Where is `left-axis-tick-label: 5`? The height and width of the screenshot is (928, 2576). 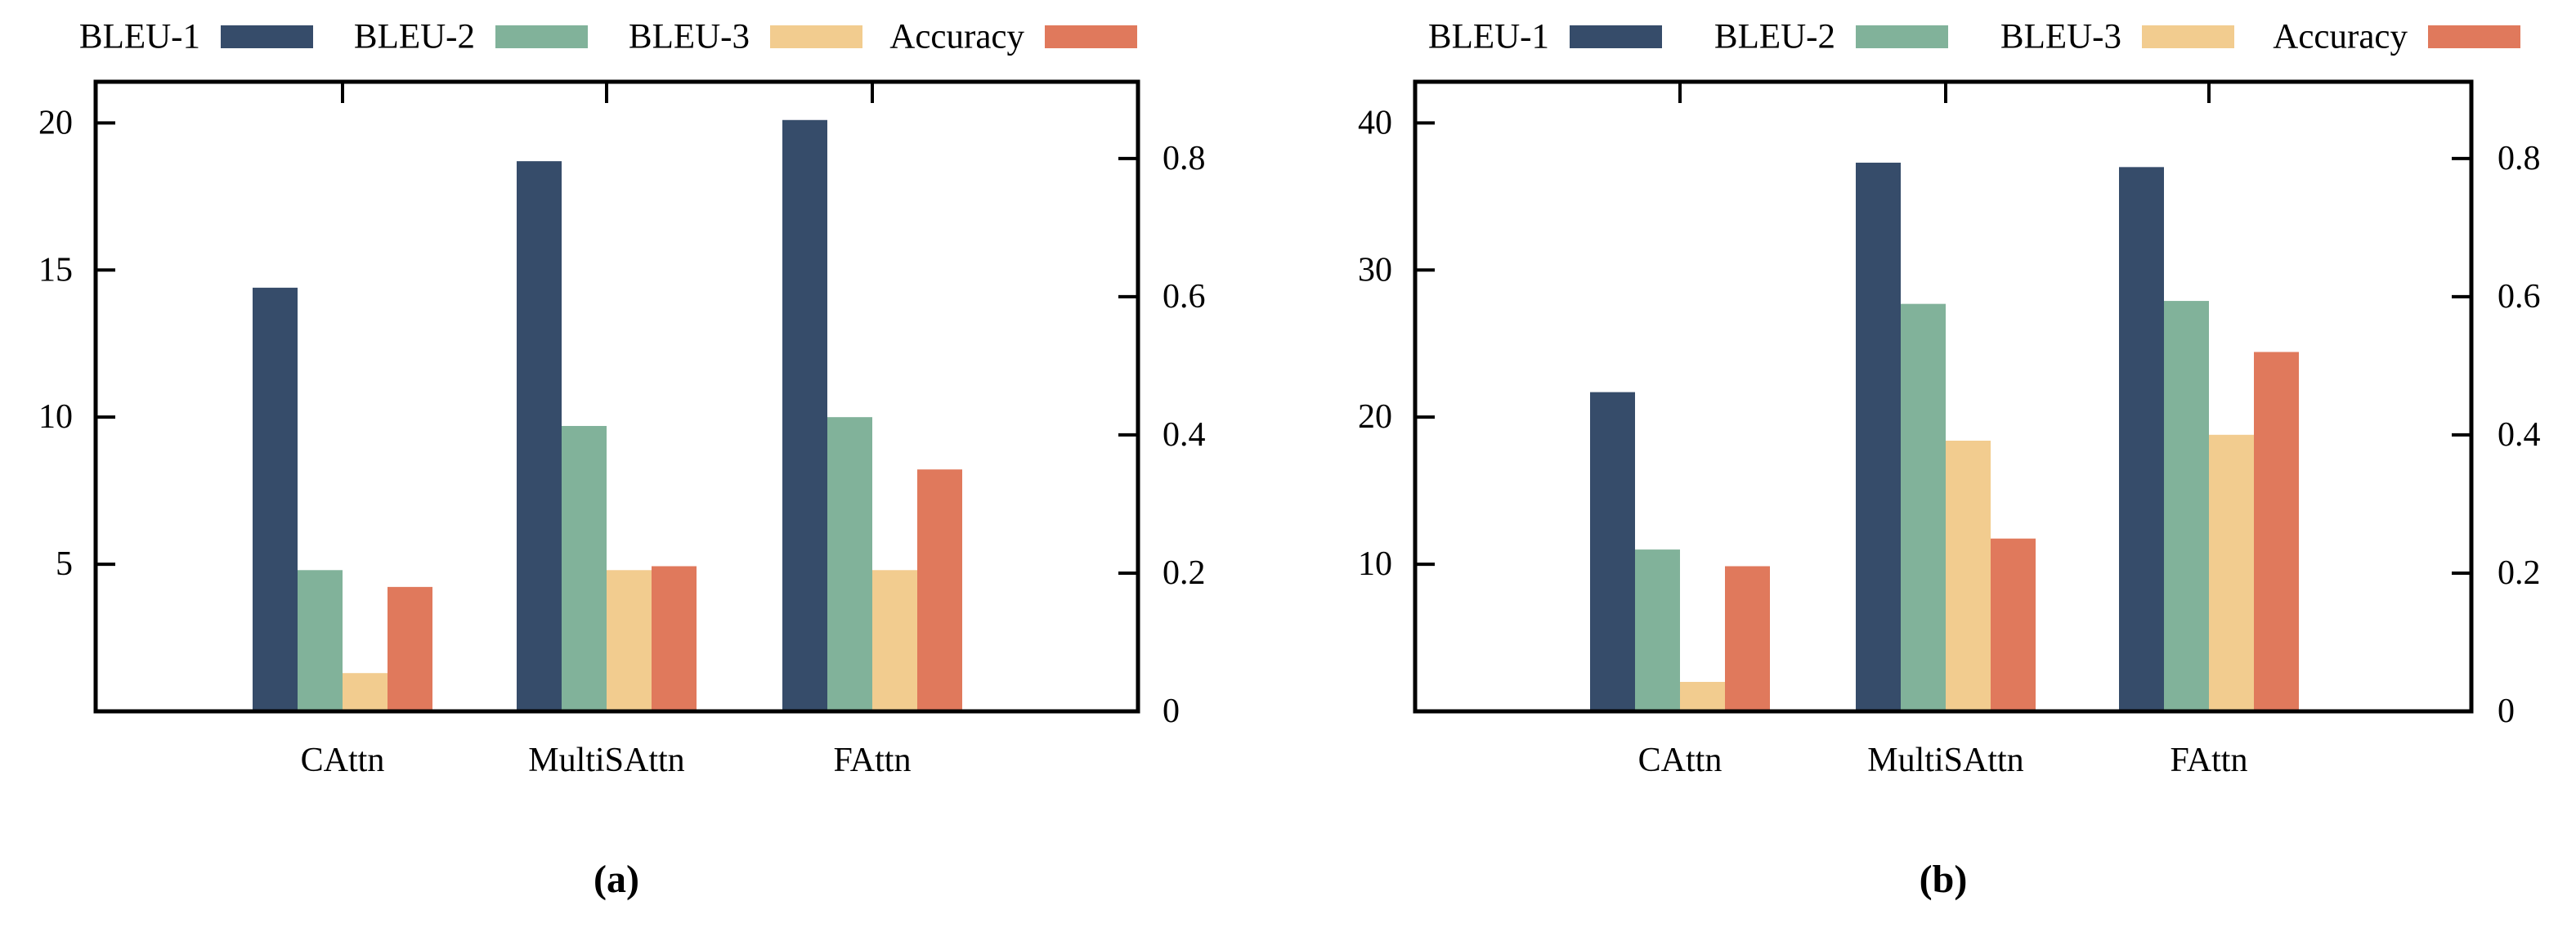 left-axis-tick-label: 5 is located at coordinates (64, 564).